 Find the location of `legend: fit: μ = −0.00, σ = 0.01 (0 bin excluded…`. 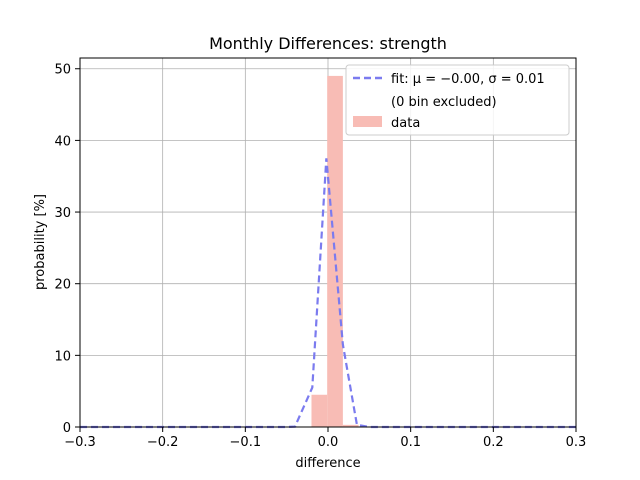

legend: fit: μ = −0.00, σ = 0.01 (0 bin excluded… is located at coordinates (457, 100).